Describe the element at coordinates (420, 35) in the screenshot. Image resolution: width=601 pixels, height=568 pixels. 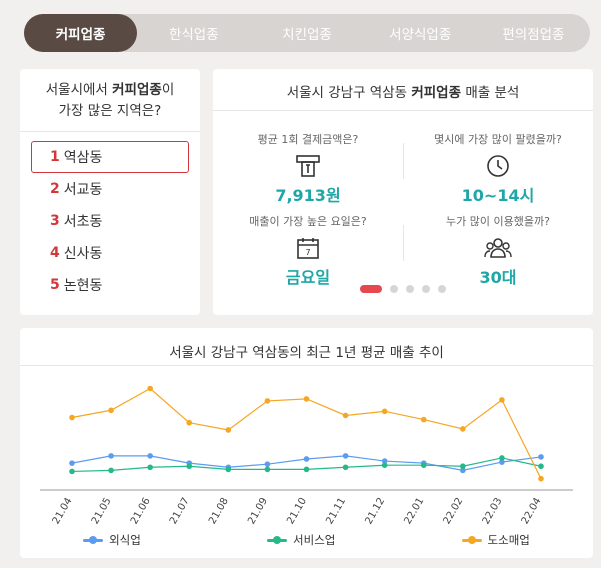
I see `tab-category: 서양식업종` at that location.